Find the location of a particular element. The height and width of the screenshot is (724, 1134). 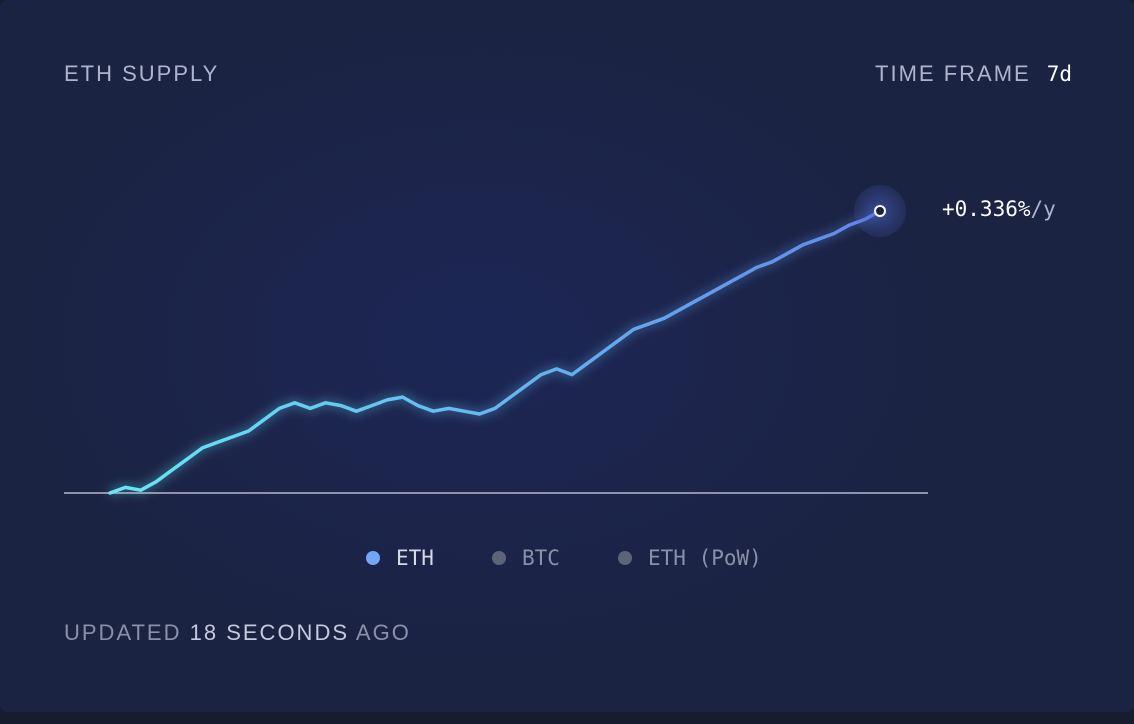

legend-dot-eth-pow is located at coordinates (625, 558).